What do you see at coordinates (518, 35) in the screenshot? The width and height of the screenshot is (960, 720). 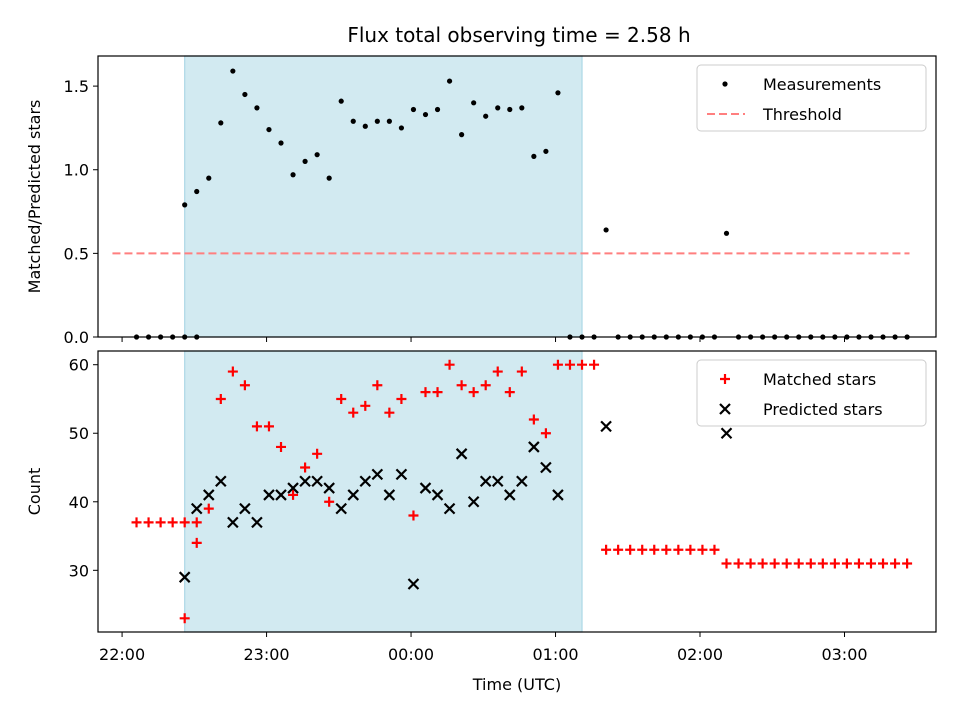 I see `chart-title: Flux total observing time = 2.58 h` at bounding box center [518, 35].